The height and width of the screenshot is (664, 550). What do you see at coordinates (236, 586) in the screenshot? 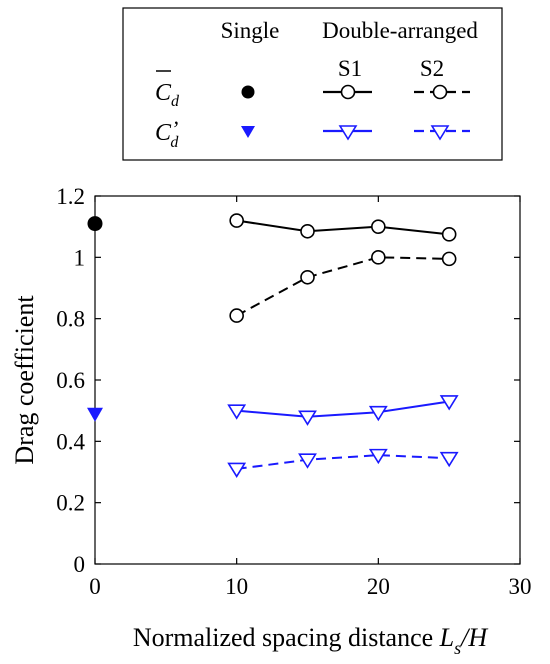
I see `x-tick-label: 10` at bounding box center [236, 586].